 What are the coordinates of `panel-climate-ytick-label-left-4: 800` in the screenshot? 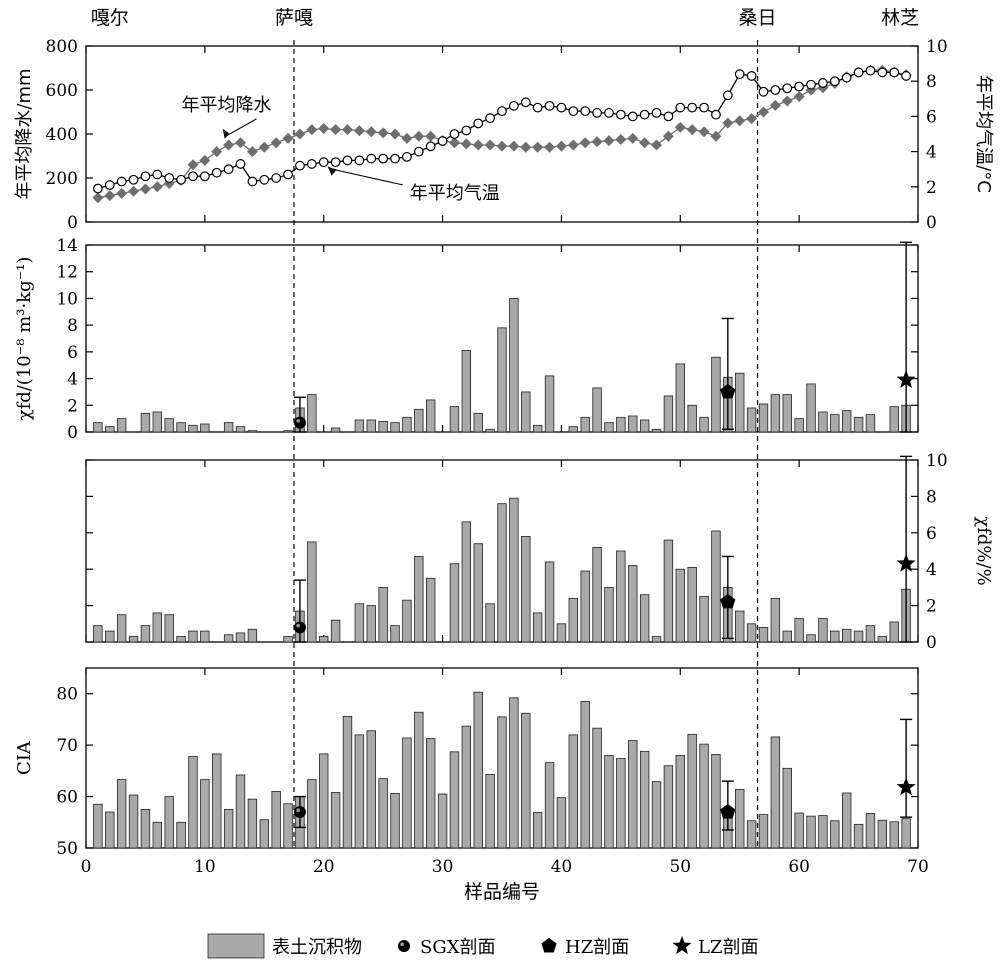 It's located at (62, 47).